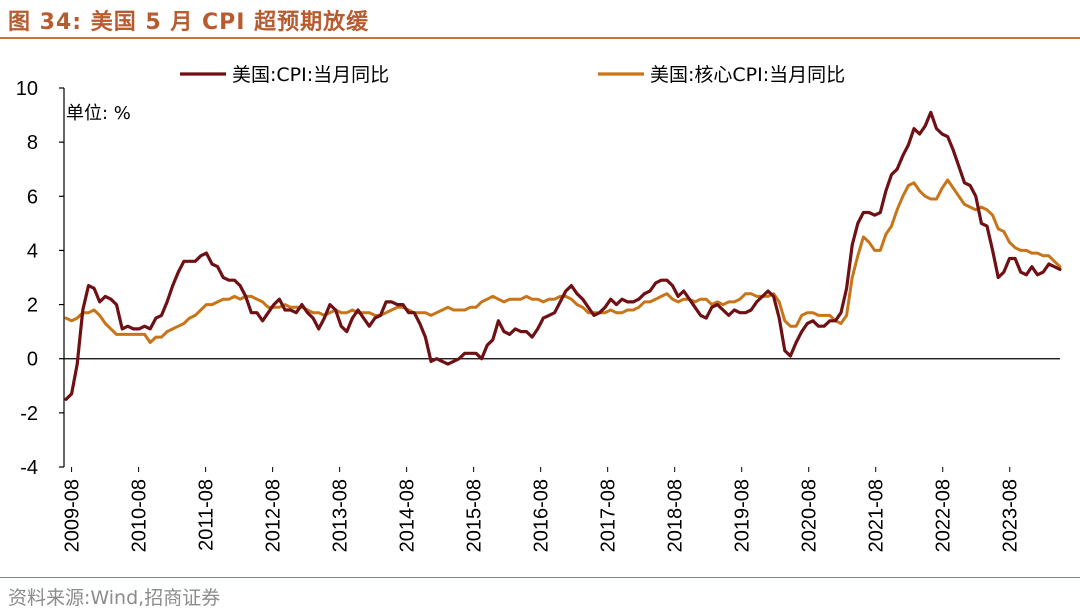  Describe the element at coordinates (341, 515) in the screenshot. I see `x-tick-label: 2013-08` at that location.